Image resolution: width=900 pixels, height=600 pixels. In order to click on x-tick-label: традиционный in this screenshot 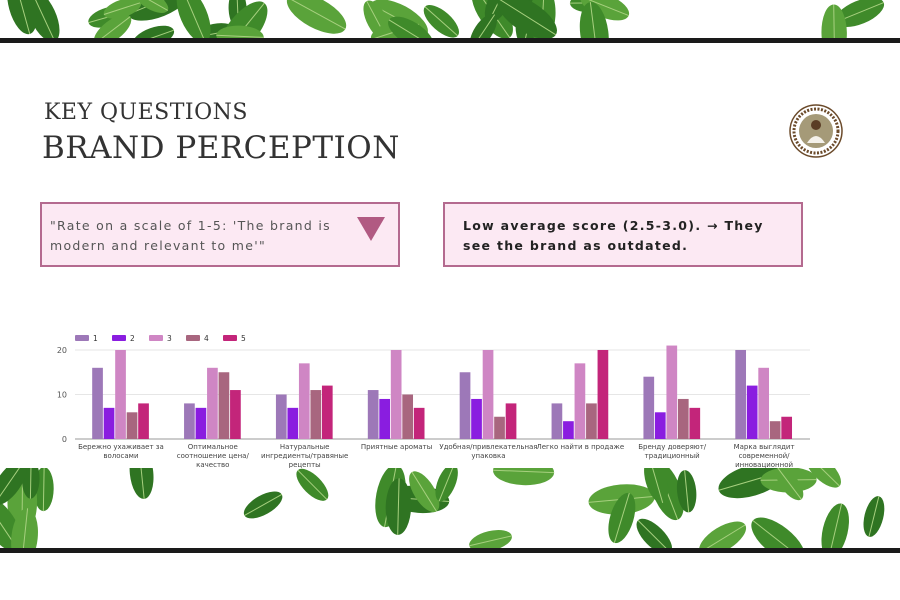, I will do `click(672, 456)`.